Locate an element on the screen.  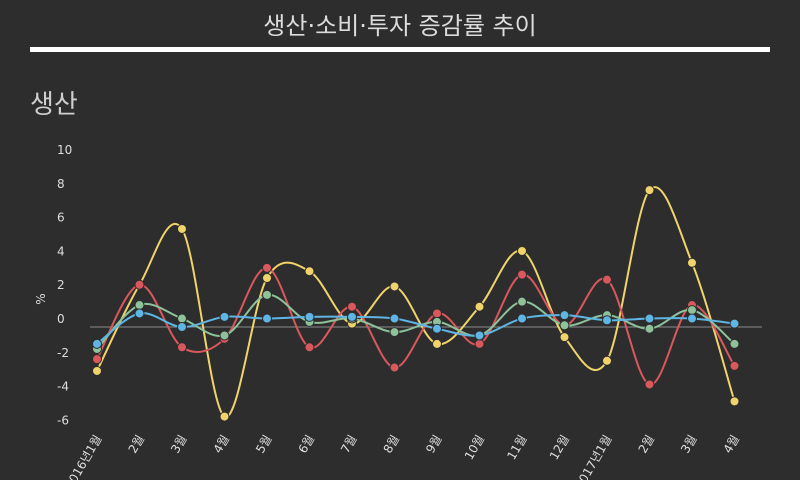
x-tick-label: 2016년1월 is located at coordinates (83, 456).